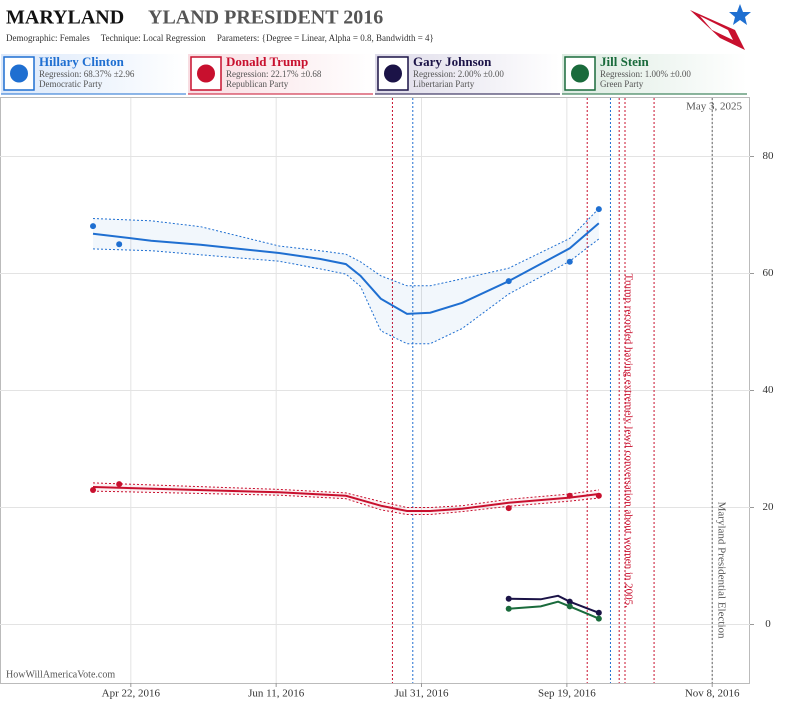 Image resolution: width=789 pixels, height=704 pixels. Describe the element at coordinates (645, 74) in the screenshot. I see `legend-regression: Regression: 1.00% ±0.00` at that location.